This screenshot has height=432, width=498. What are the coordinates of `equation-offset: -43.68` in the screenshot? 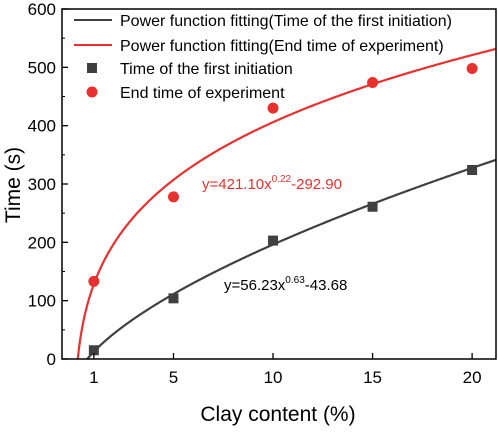 It's located at (326, 285).